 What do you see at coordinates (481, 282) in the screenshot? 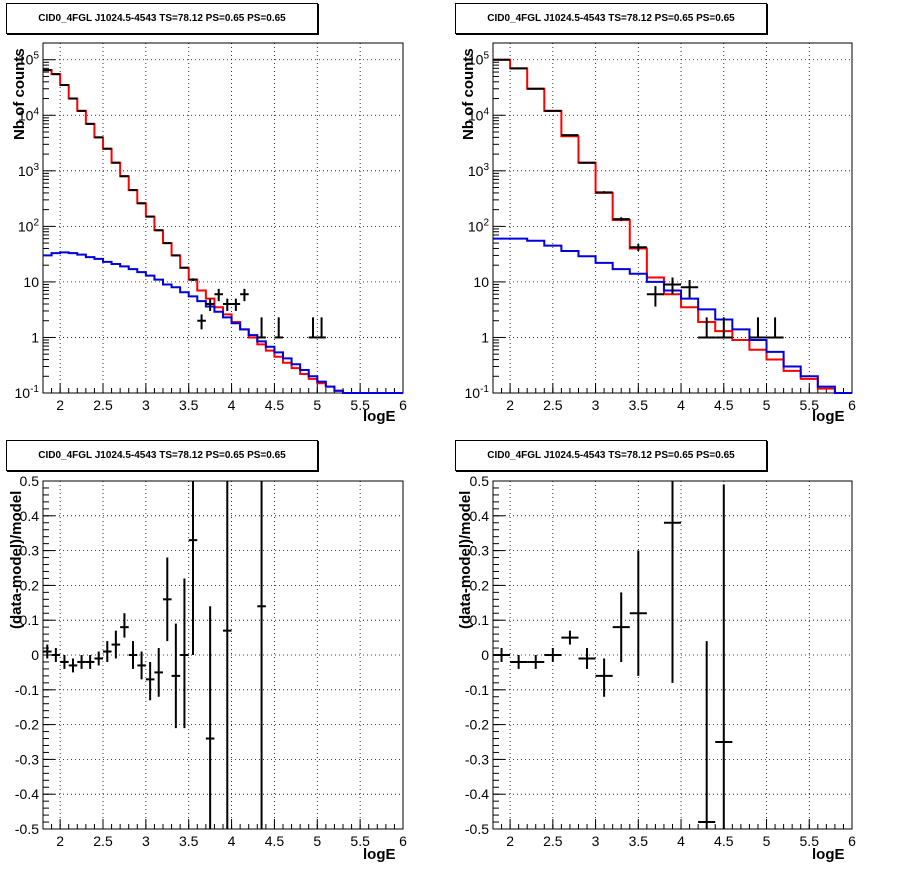
I see `y-tick-label: 10` at bounding box center [481, 282].